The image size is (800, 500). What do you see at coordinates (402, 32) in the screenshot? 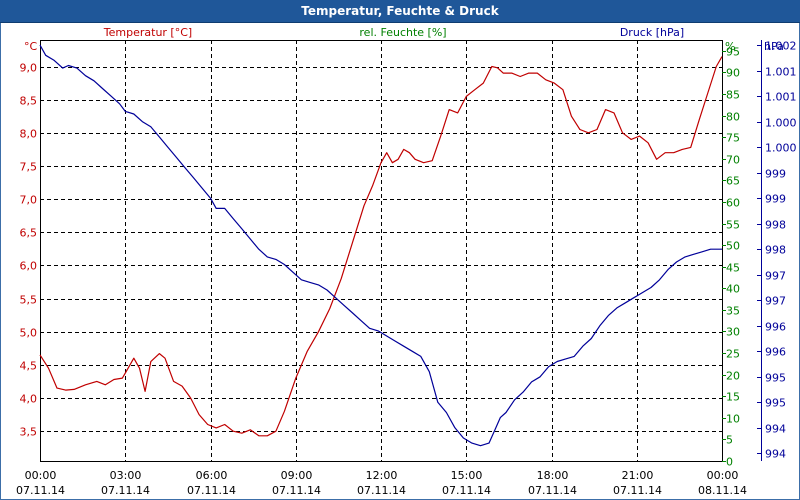
I see `humidity-axis-header: rel. Feuchte [%]` at bounding box center [402, 32].